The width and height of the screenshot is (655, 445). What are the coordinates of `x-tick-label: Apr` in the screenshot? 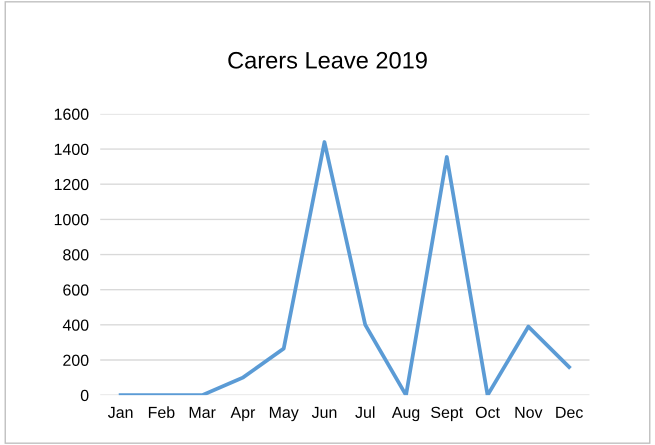 It's located at (243, 414).